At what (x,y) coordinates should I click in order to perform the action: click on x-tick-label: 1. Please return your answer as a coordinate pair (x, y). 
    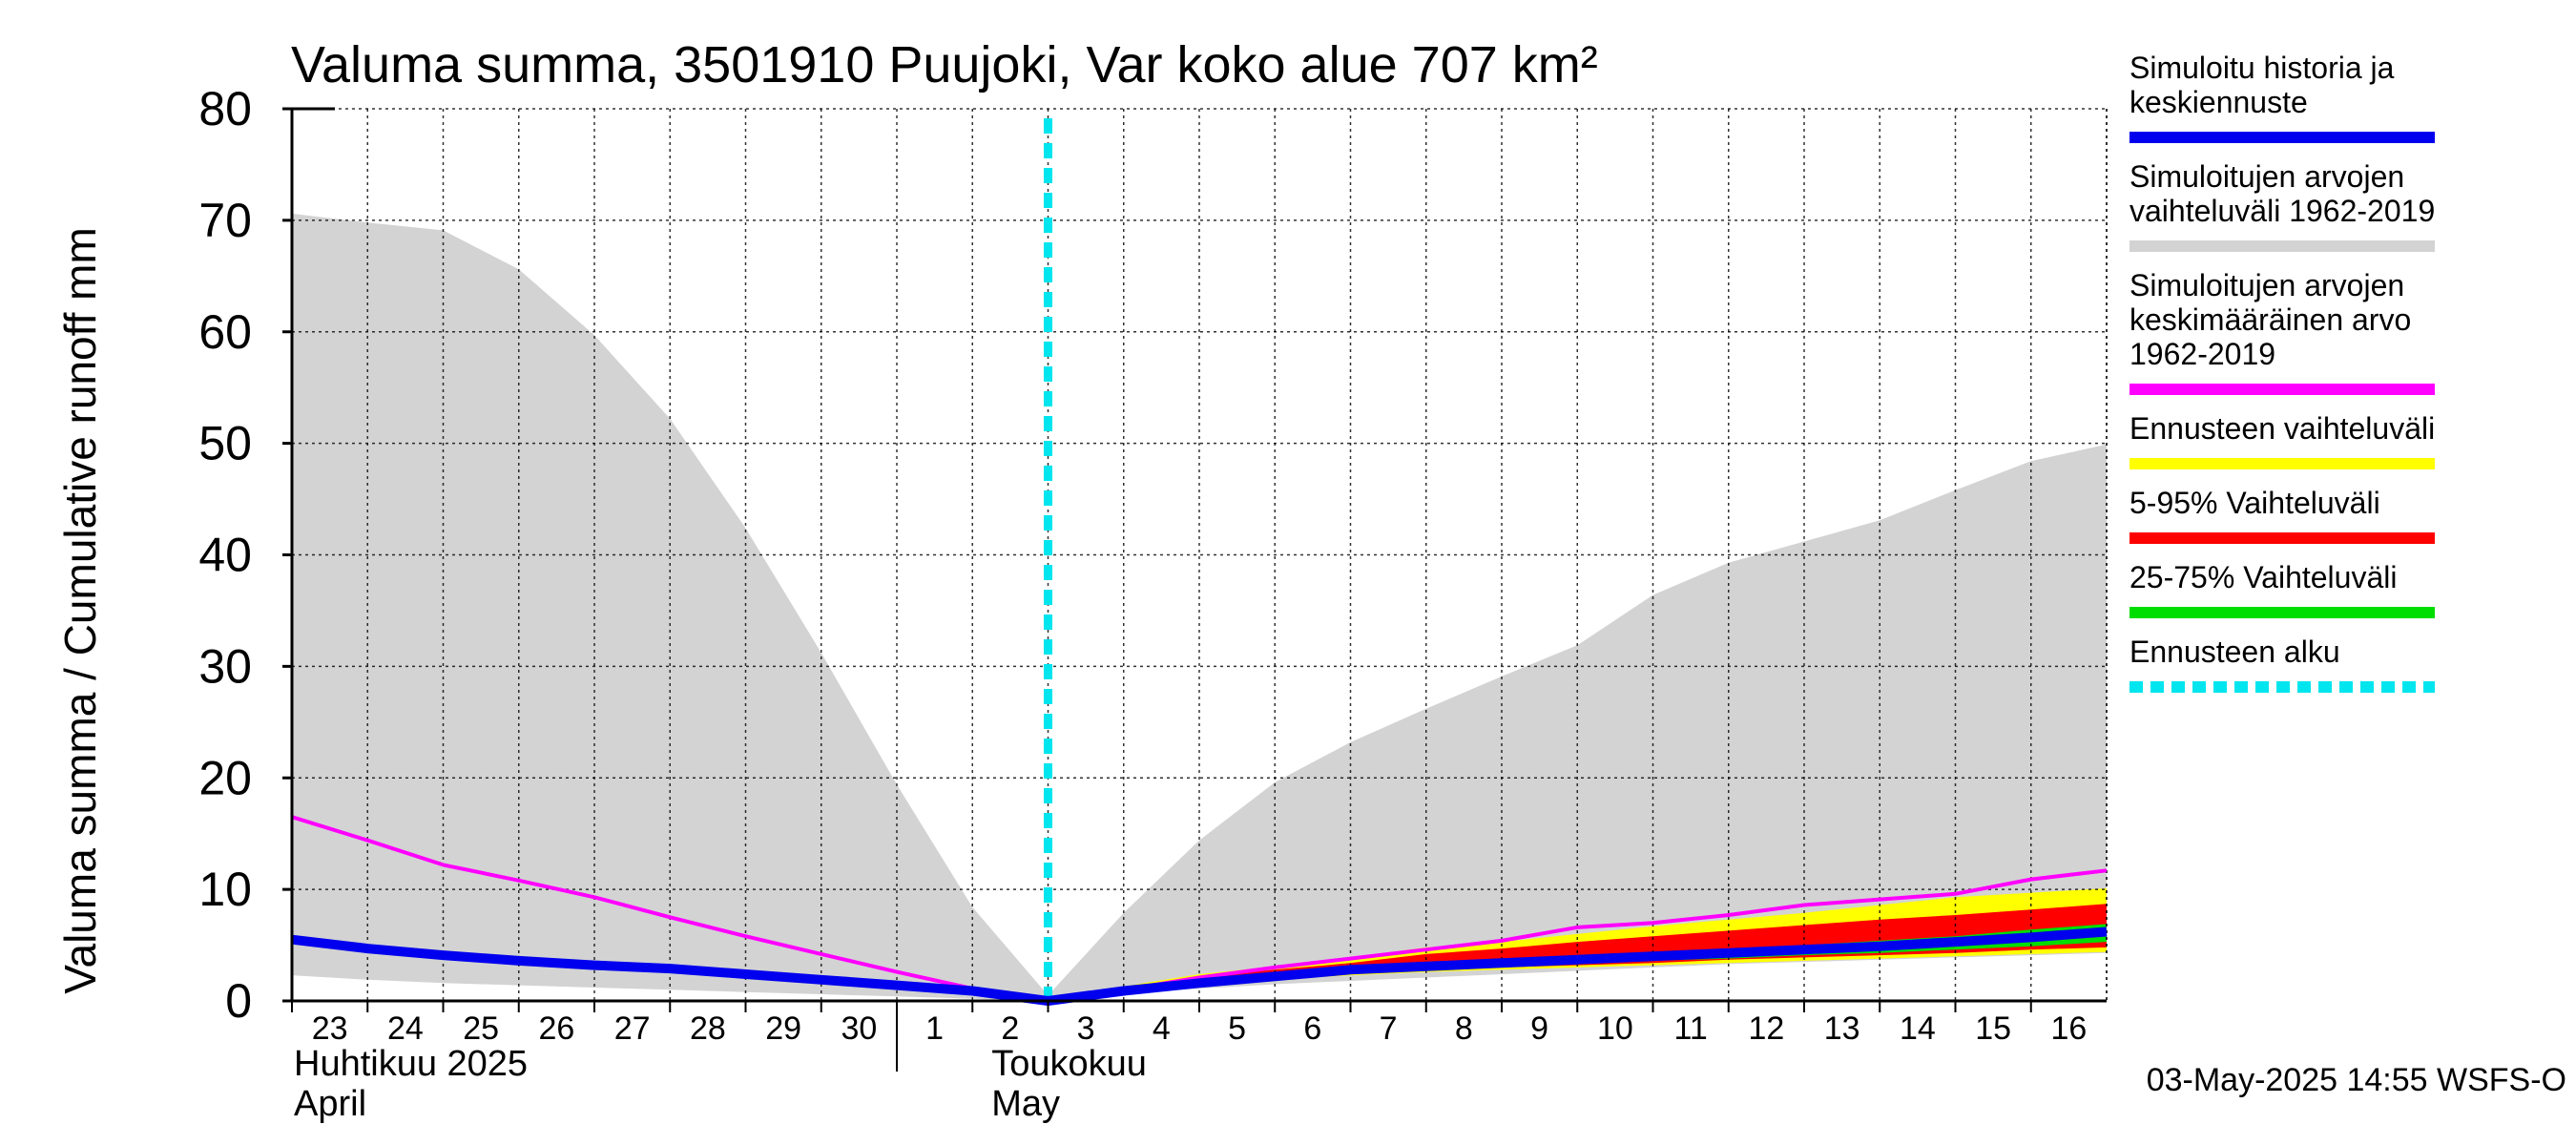
    Looking at the image, I should click on (934, 1029).